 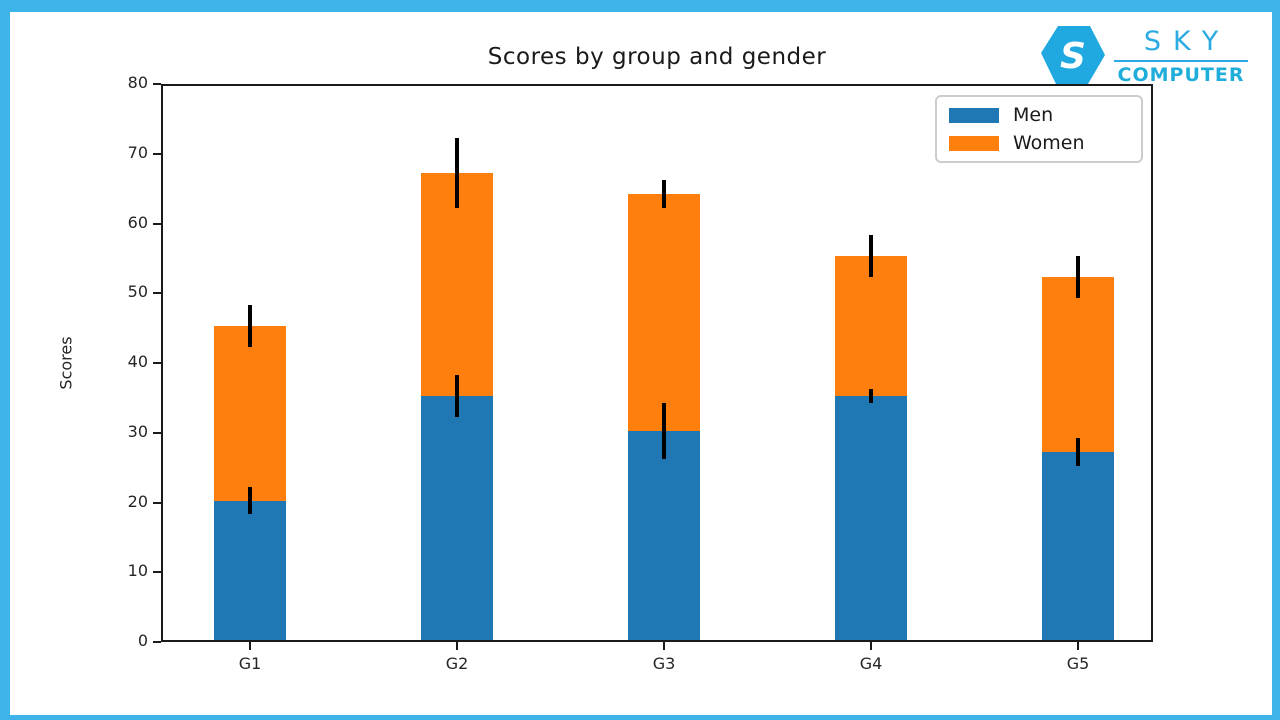 What do you see at coordinates (250, 500) in the screenshot?
I see `error-bar-men-g1` at bounding box center [250, 500].